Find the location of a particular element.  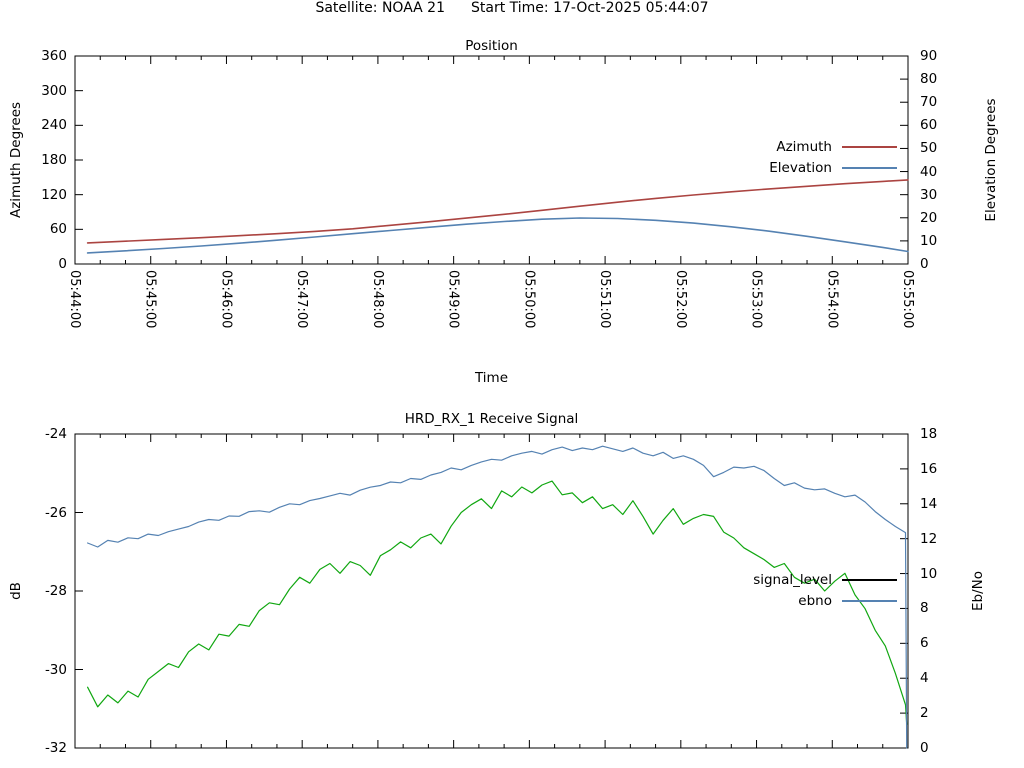

legend-label-azimuth: Azimuth is located at coordinates (804, 147).